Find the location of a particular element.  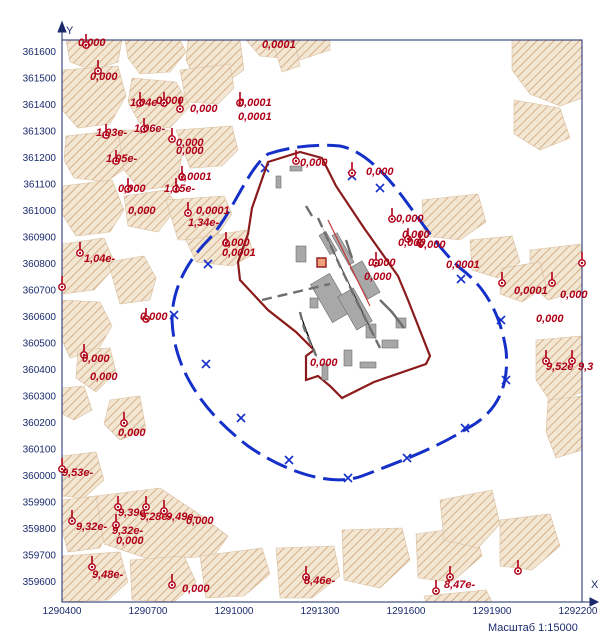

y-tick-label: 359800 is located at coordinates (40, 529).